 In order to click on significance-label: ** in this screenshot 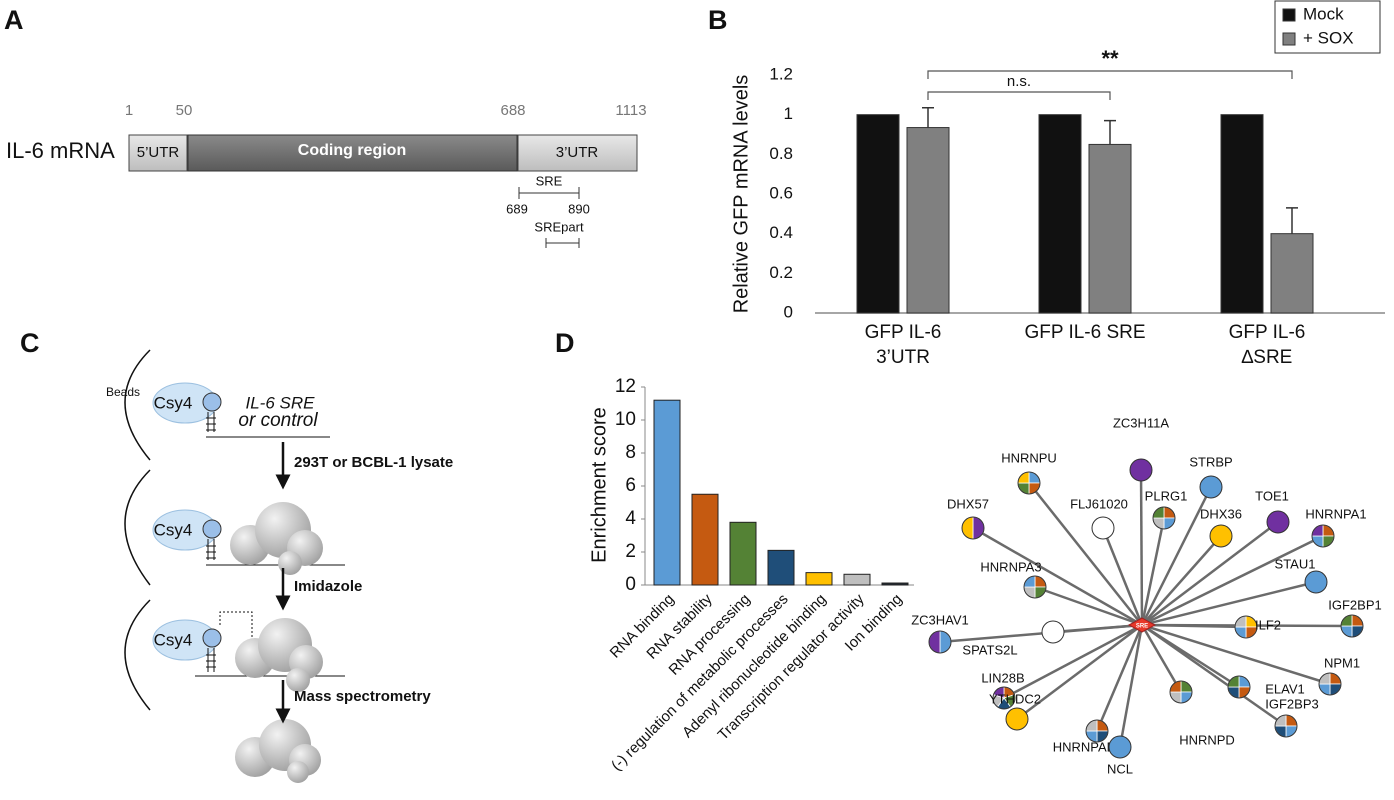, I will do `click(1110, 58)`.